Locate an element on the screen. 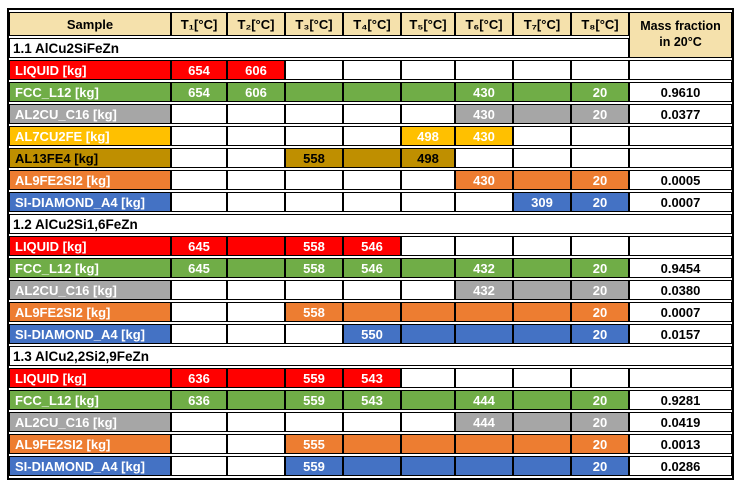  column-header-t7: T₇[°C] is located at coordinates (542, 24).